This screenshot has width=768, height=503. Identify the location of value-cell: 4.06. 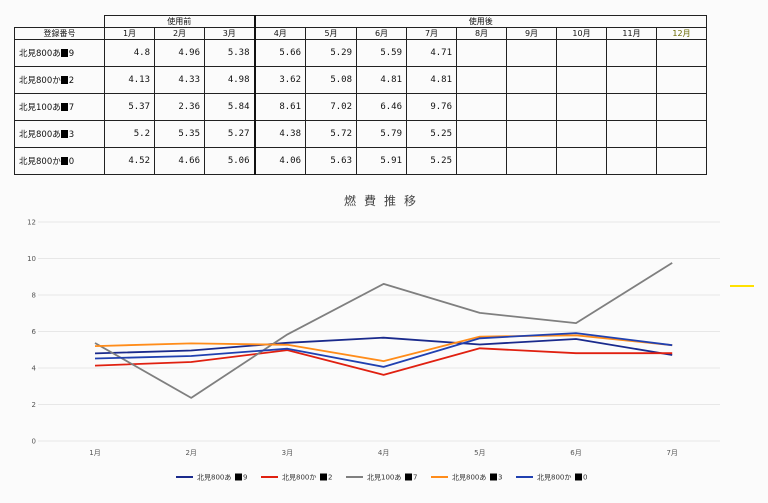
(279, 161).